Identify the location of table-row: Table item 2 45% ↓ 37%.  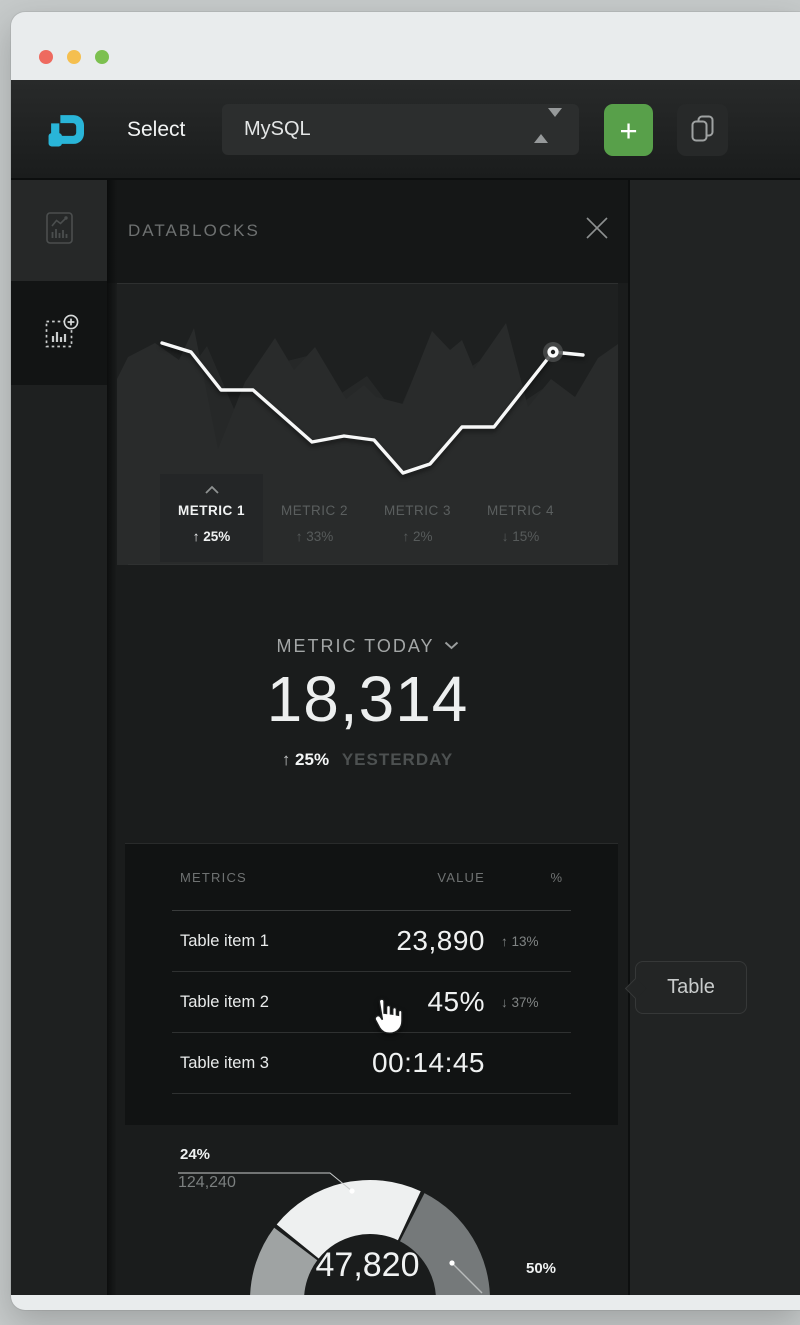
(371, 1002).